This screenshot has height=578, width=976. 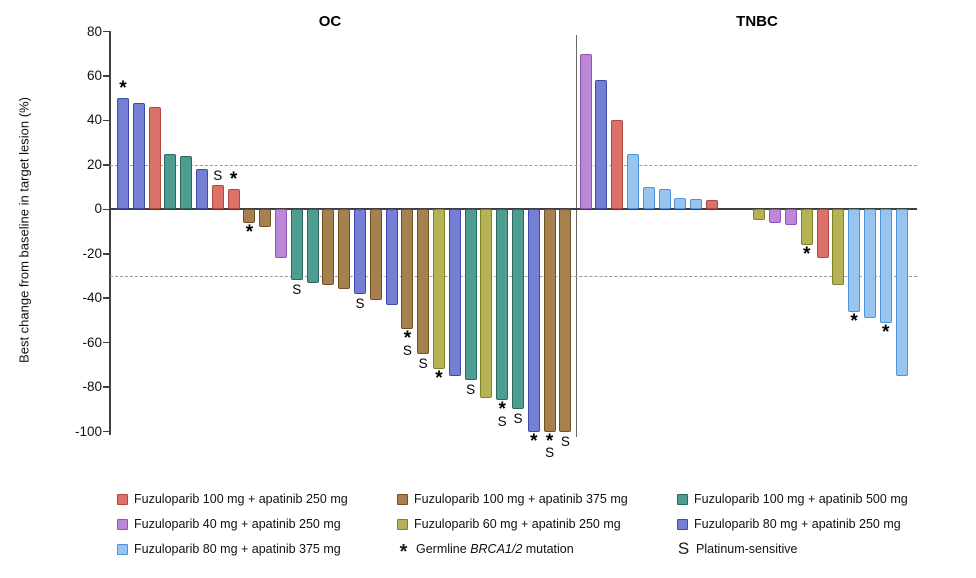 I want to click on legend-label: Platinum-sensitive, so click(x=747, y=549).